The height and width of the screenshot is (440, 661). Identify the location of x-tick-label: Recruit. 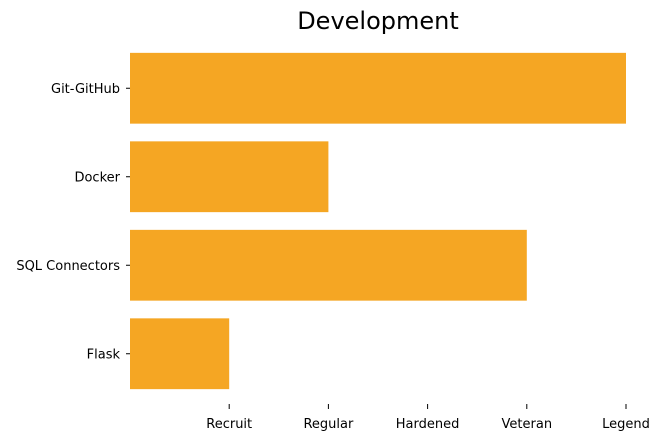
(229, 424).